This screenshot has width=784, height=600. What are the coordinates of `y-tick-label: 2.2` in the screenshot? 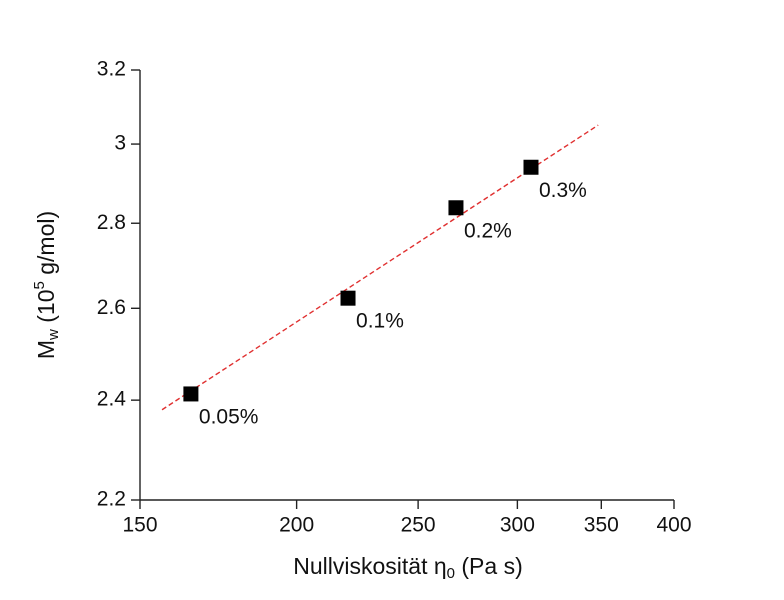 It's located at (111, 499).